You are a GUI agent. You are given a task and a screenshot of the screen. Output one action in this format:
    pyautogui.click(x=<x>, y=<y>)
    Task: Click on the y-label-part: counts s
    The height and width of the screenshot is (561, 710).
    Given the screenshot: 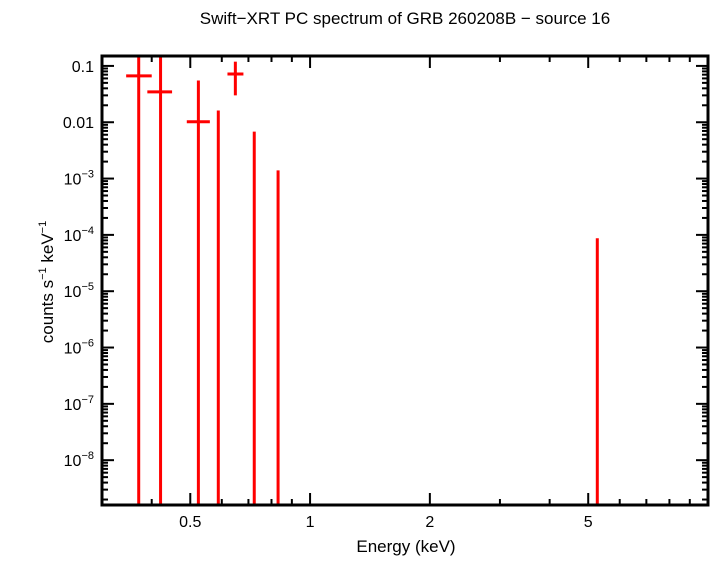 What is the action you would take?
    pyautogui.click(x=47, y=311)
    